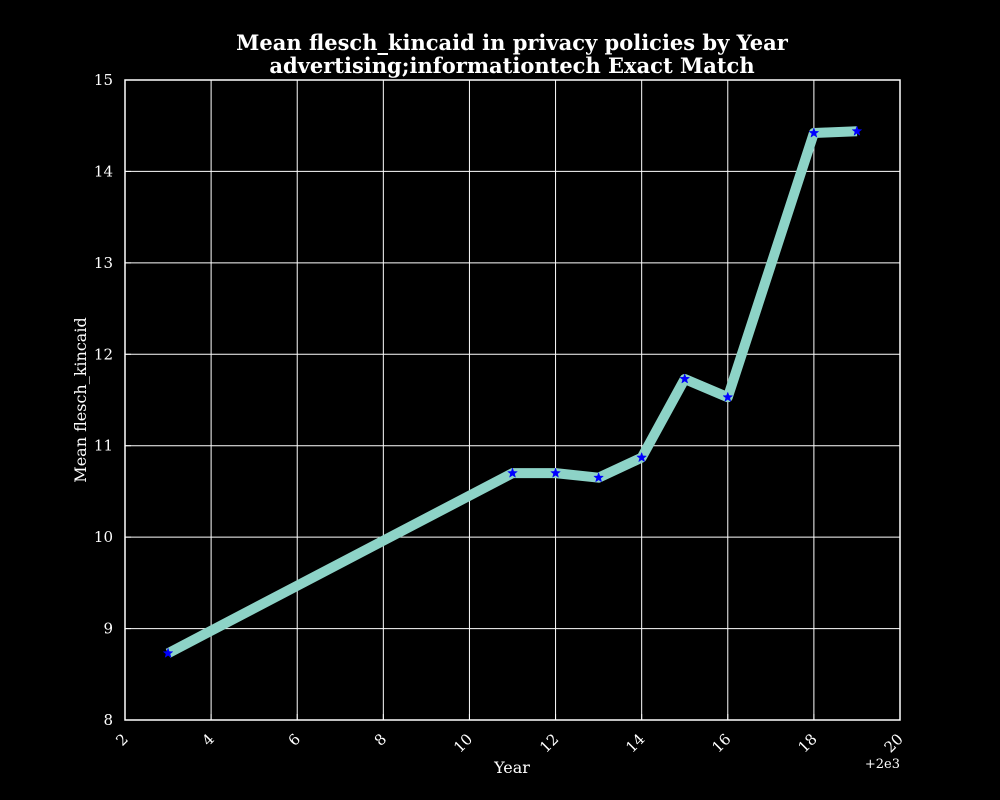 The height and width of the screenshot is (800, 1000). What do you see at coordinates (463, 743) in the screenshot?
I see `x-tick-label: 10` at bounding box center [463, 743].